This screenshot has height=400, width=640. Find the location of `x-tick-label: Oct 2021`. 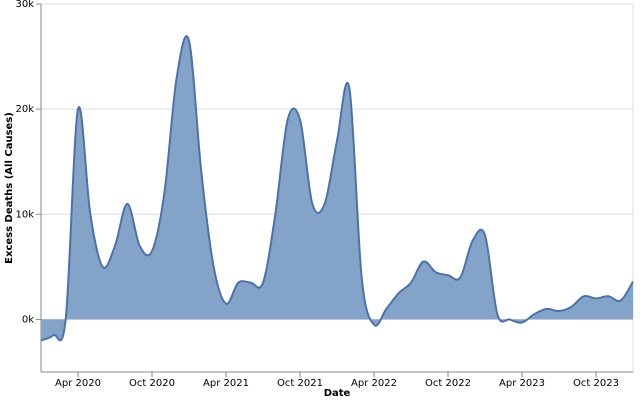

x-tick-label: Oct 2021 is located at coordinates (300, 383).